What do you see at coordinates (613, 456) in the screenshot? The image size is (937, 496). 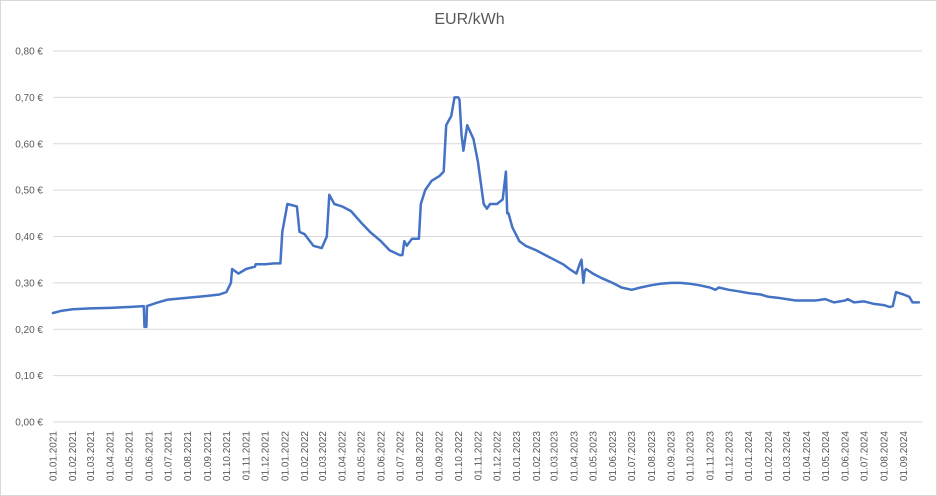 I see `x-tick-label: 01.06.2023` at bounding box center [613, 456].